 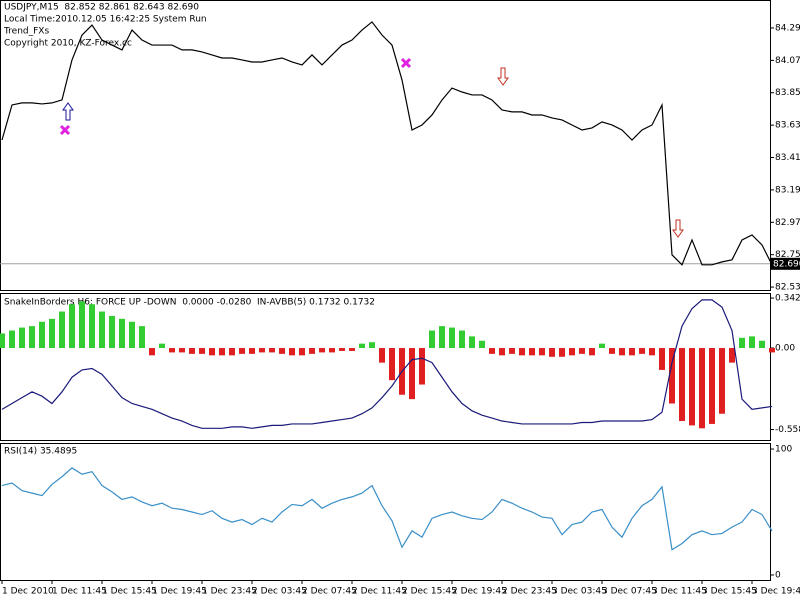 What do you see at coordinates (787, 430) in the screenshot?
I see `y-tick-label: -0.5584` at bounding box center [787, 430].